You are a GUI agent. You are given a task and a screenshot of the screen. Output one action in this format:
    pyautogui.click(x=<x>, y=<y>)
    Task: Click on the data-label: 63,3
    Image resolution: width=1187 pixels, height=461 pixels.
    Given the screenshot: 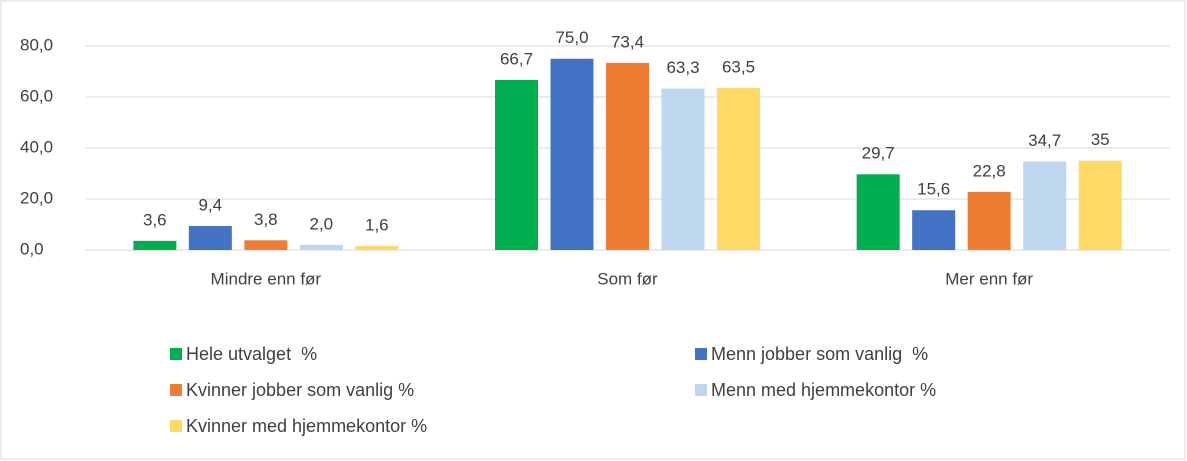 What is the action you would take?
    pyautogui.click(x=682, y=67)
    